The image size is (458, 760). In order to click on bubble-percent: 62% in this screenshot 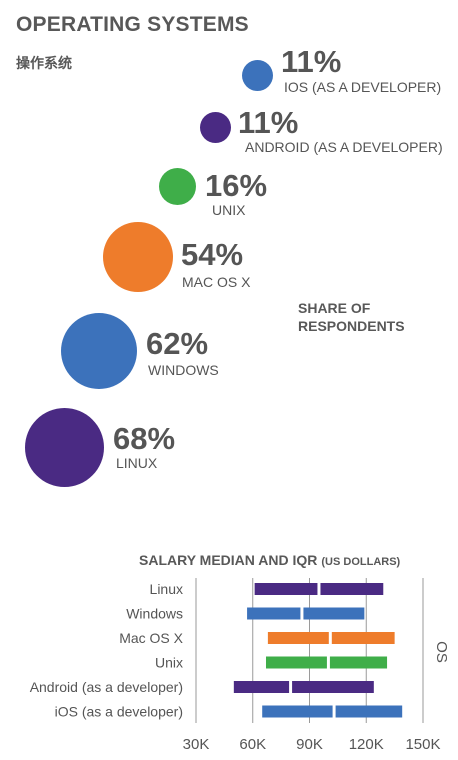, I will do `click(177, 343)`.